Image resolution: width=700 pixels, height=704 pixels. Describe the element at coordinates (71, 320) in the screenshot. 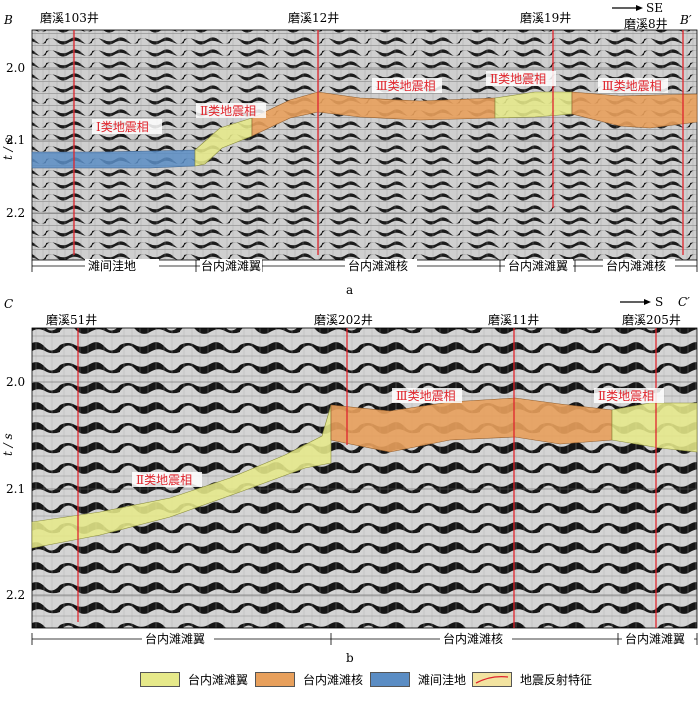

I see `well-label: 磨溪51井` at that location.